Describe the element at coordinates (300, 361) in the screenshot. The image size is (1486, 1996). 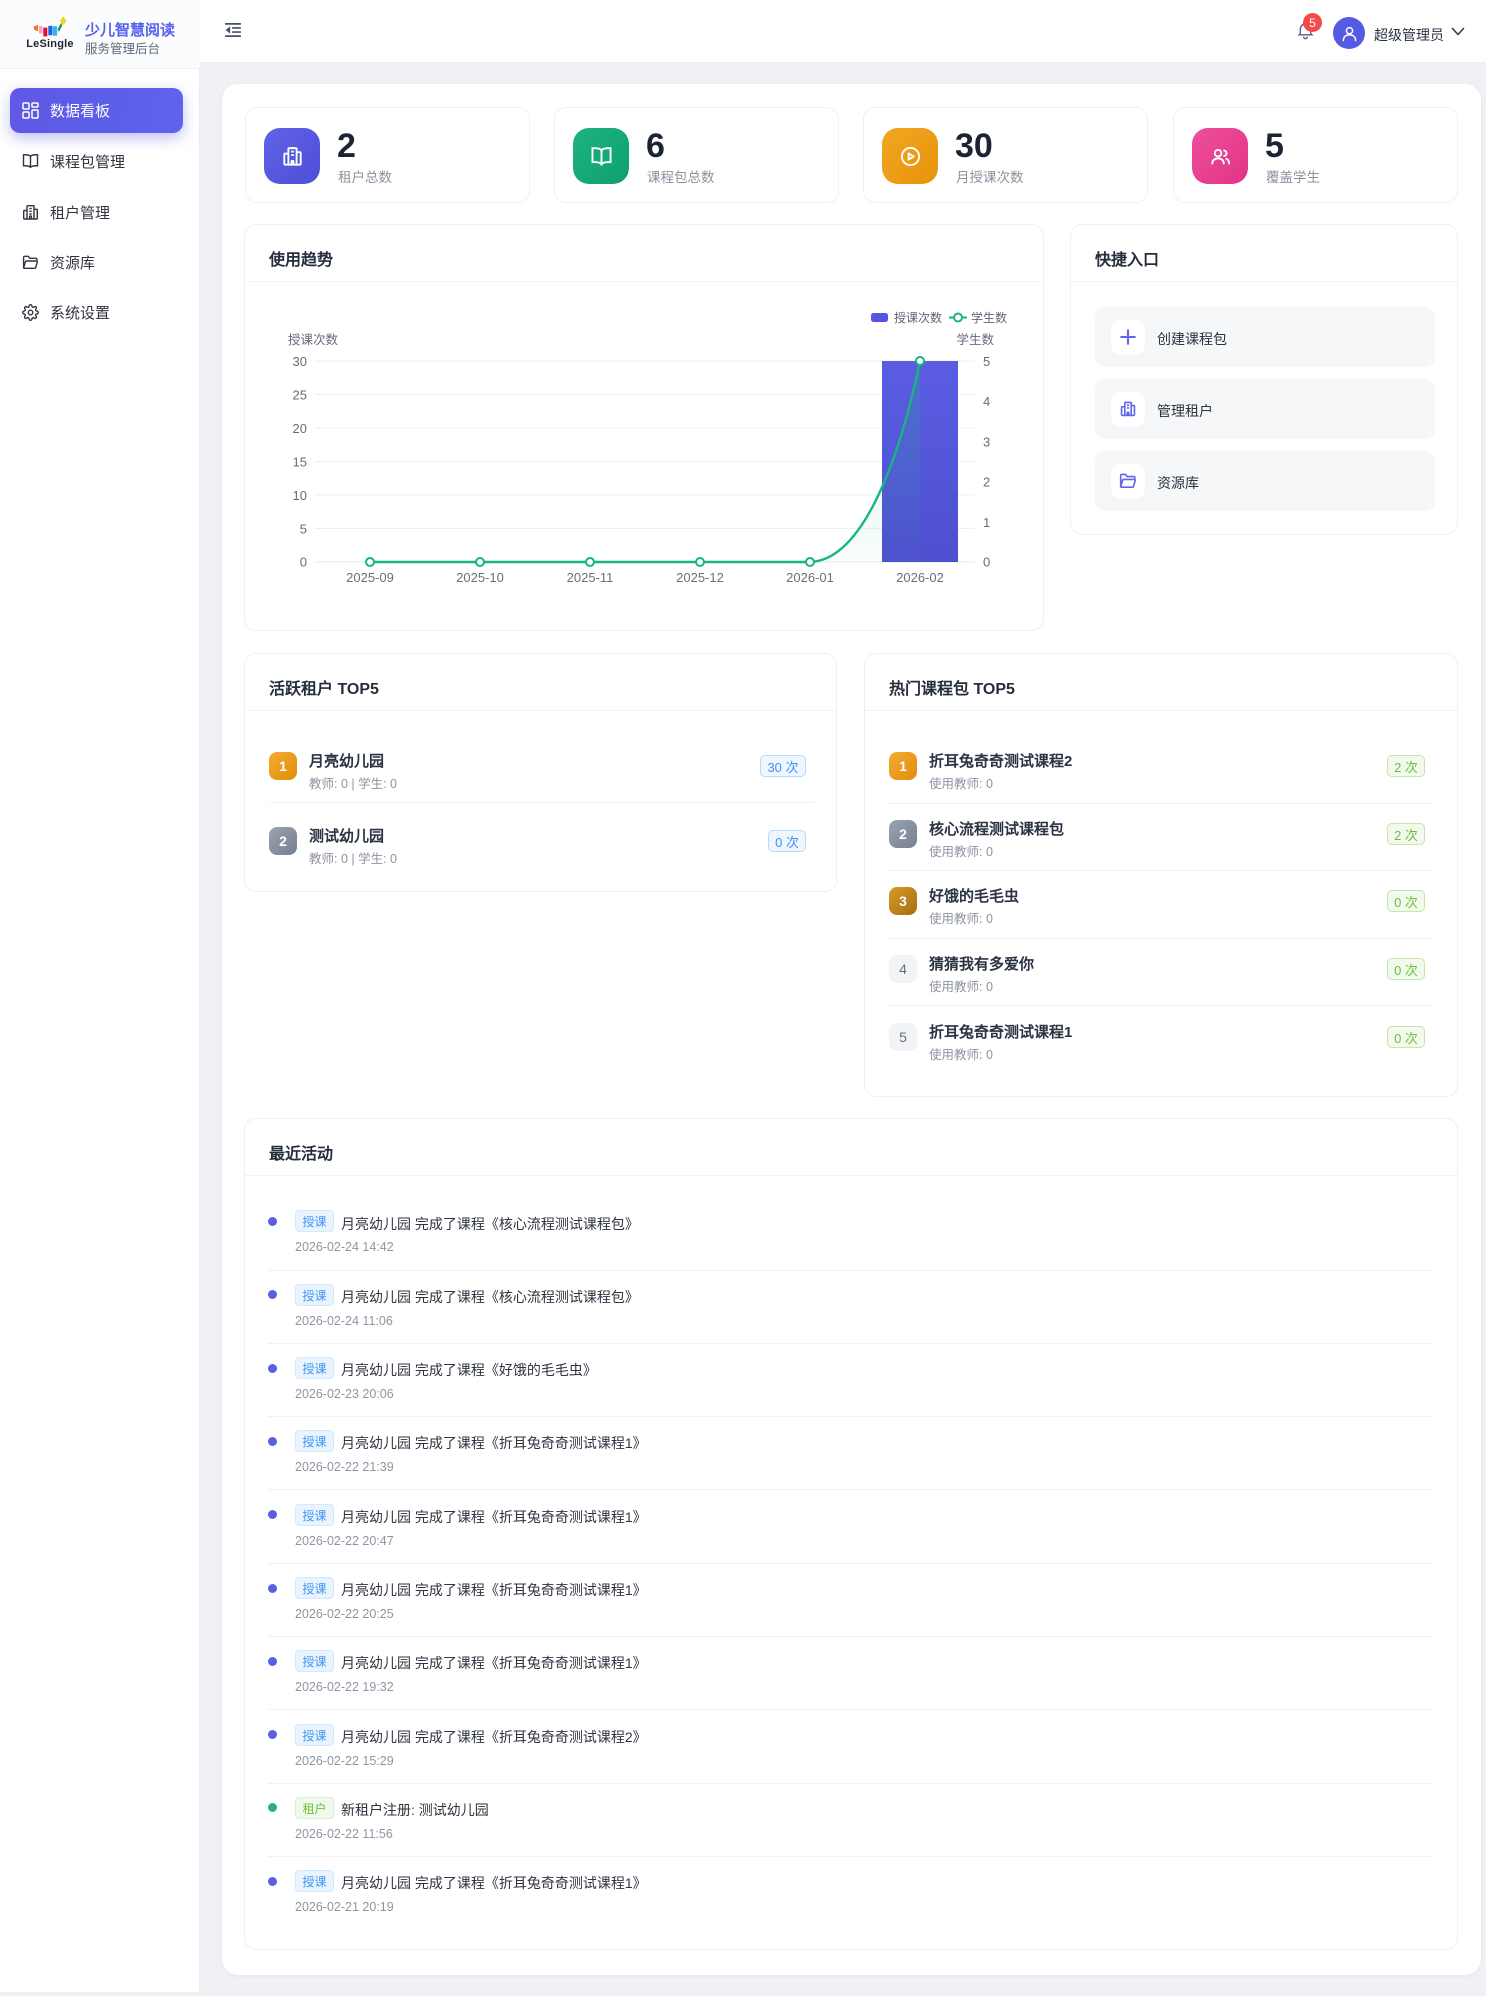
I see `svg-text: 30` at that location.